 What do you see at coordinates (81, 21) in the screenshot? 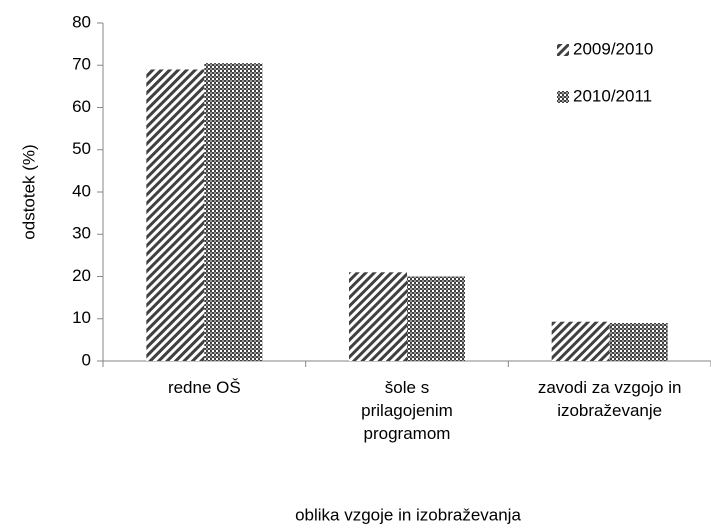
I see `y-tick-label: 80` at bounding box center [81, 21].